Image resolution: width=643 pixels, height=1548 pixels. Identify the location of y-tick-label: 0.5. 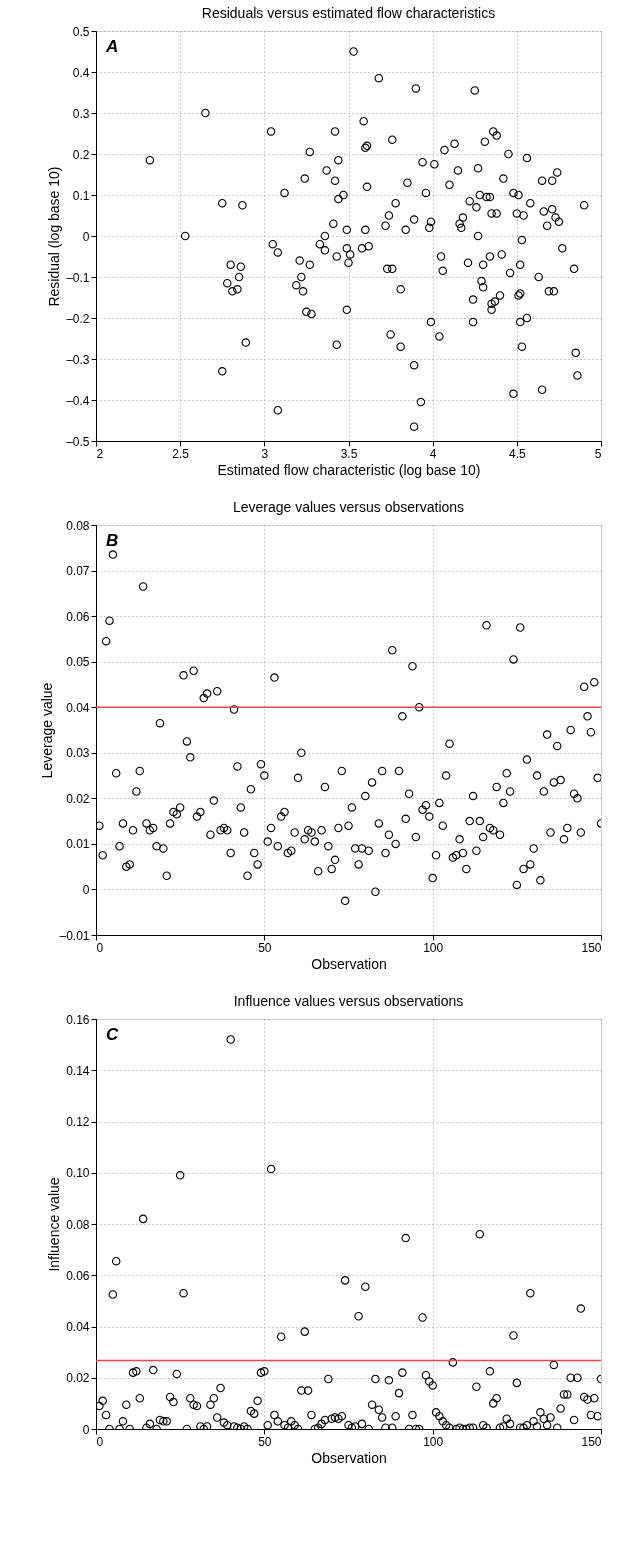
(81, 31).